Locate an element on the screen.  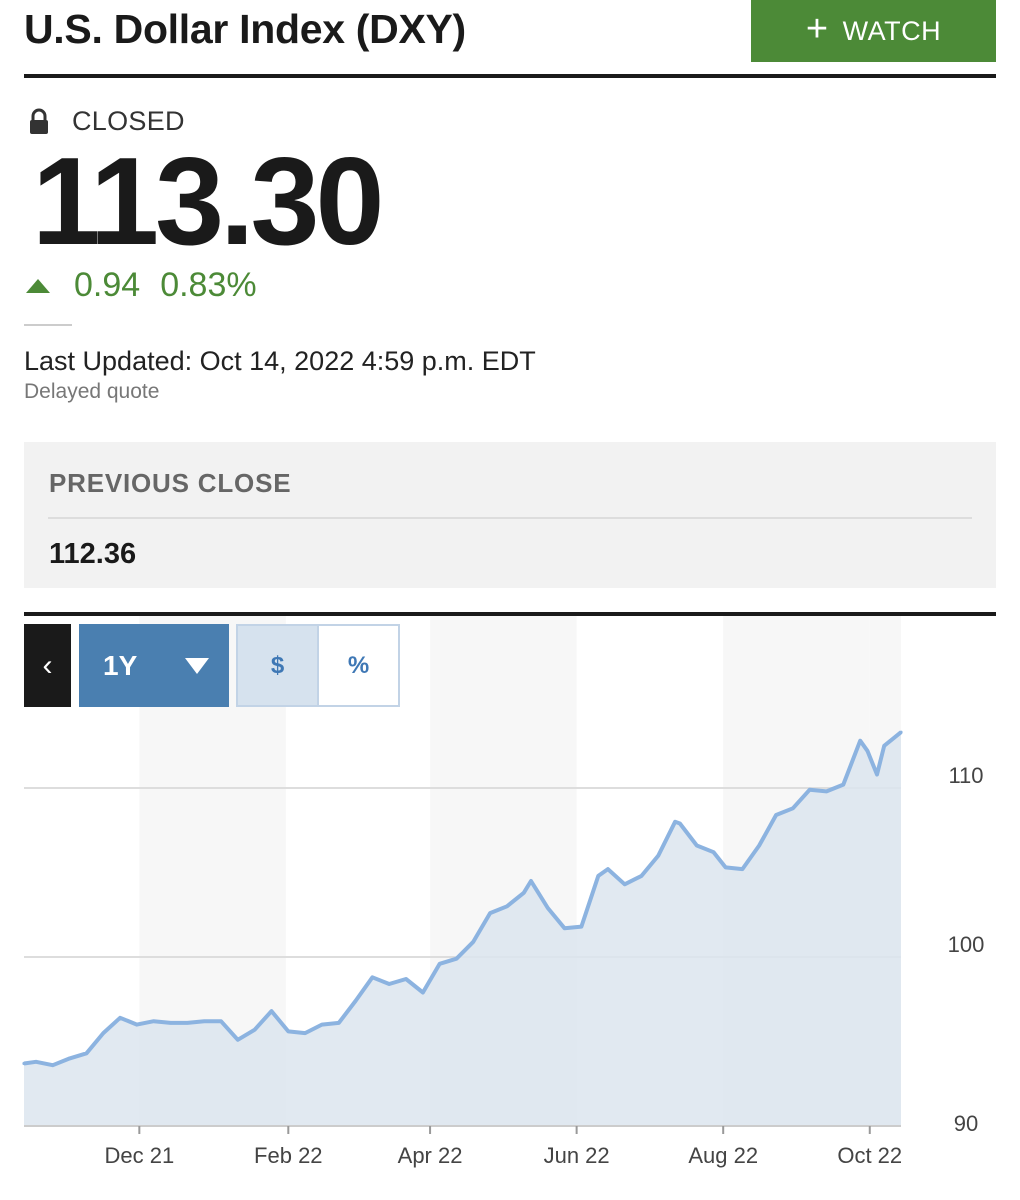
x-tick-label: Aug 22 is located at coordinates (723, 1155).